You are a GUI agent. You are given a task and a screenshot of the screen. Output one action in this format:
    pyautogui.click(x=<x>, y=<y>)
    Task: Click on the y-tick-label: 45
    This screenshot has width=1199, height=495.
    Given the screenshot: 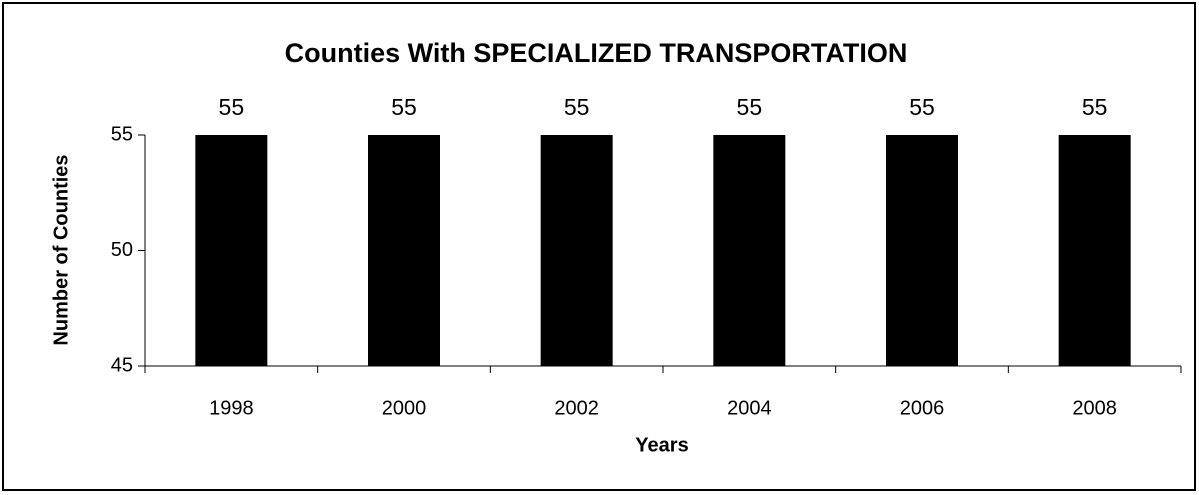 What is the action you would take?
    pyautogui.click(x=122, y=365)
    